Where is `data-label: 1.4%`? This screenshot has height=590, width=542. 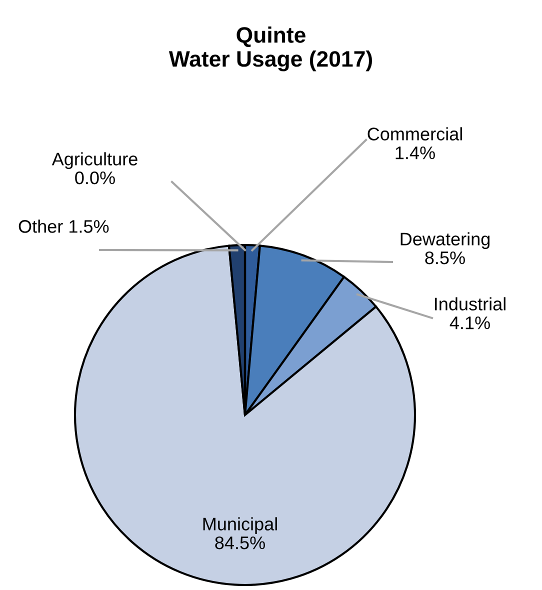
data-label: 1.4% is located at coordinates (415, 153).